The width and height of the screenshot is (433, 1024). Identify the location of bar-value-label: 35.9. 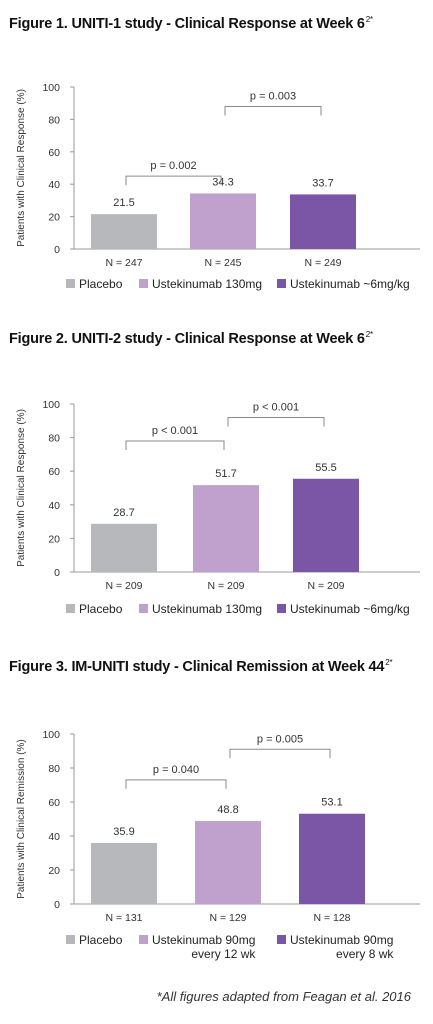
(123, 832).